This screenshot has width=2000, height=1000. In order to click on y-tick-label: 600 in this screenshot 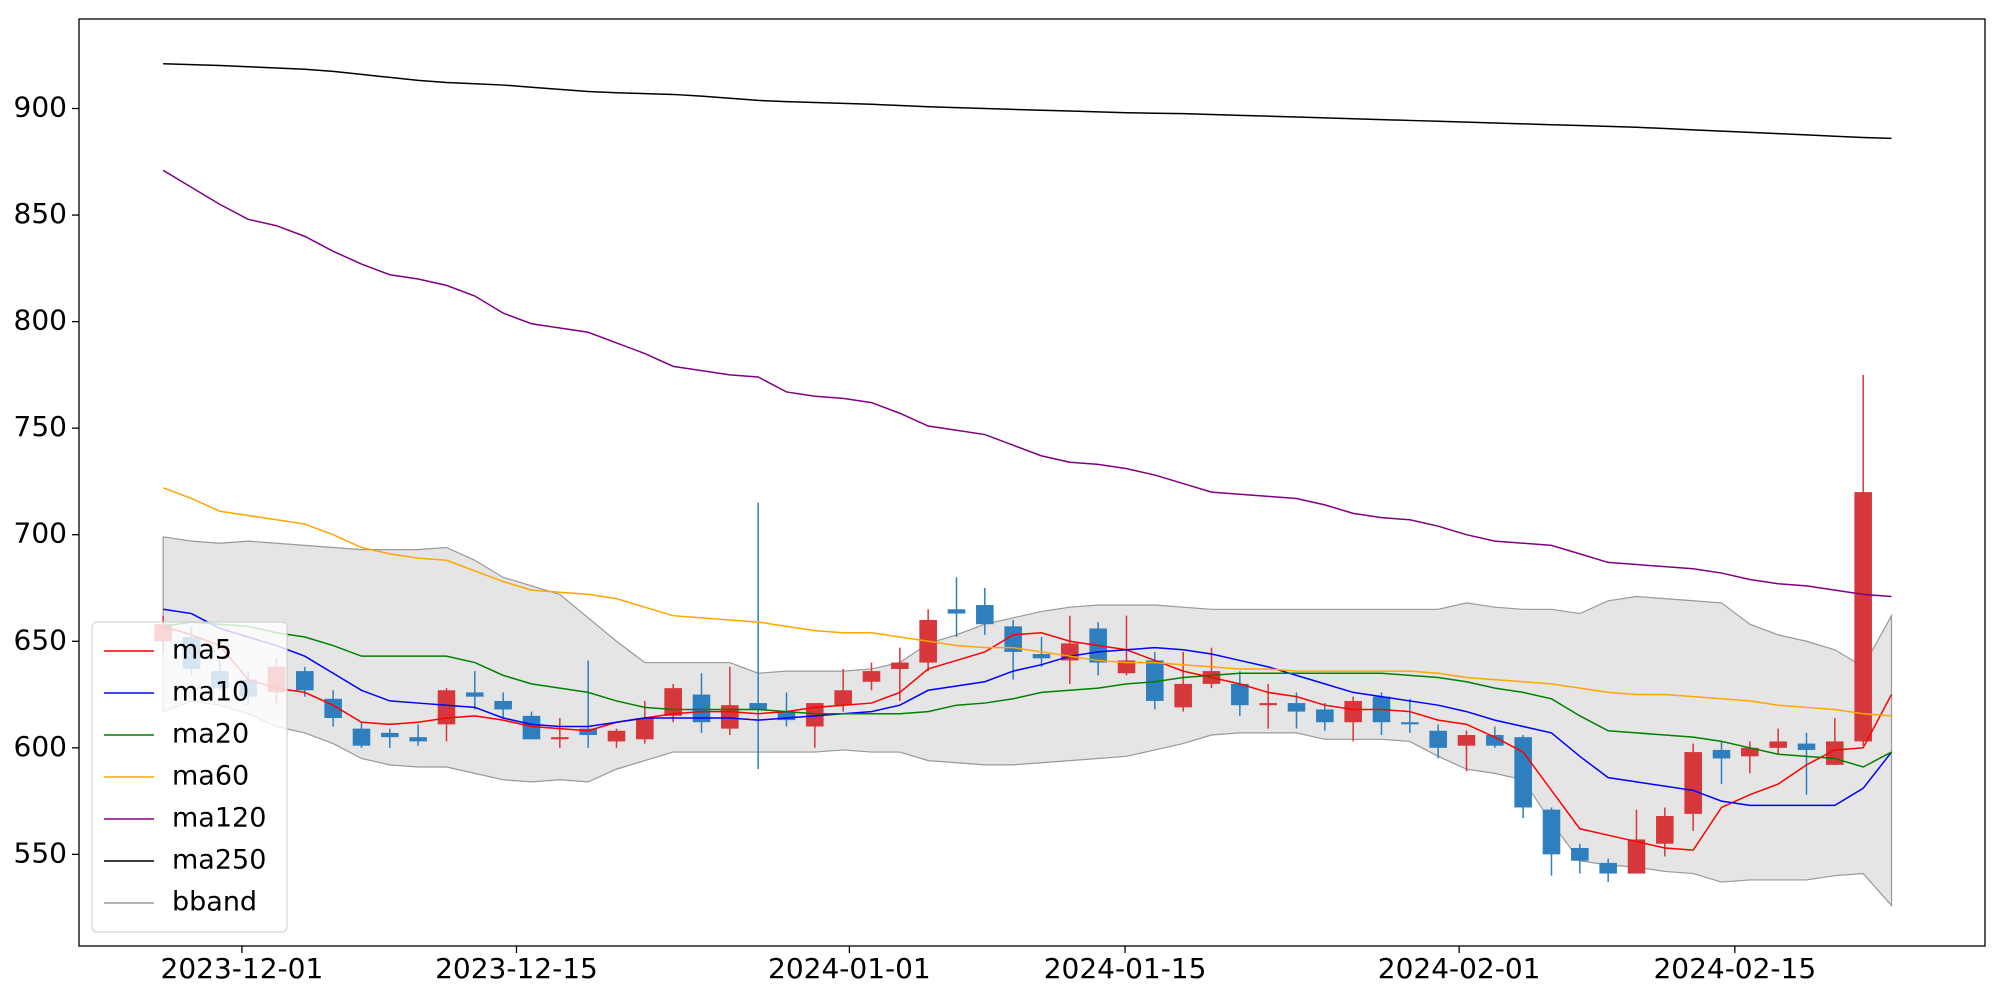, I will do `click(40, 746)`.